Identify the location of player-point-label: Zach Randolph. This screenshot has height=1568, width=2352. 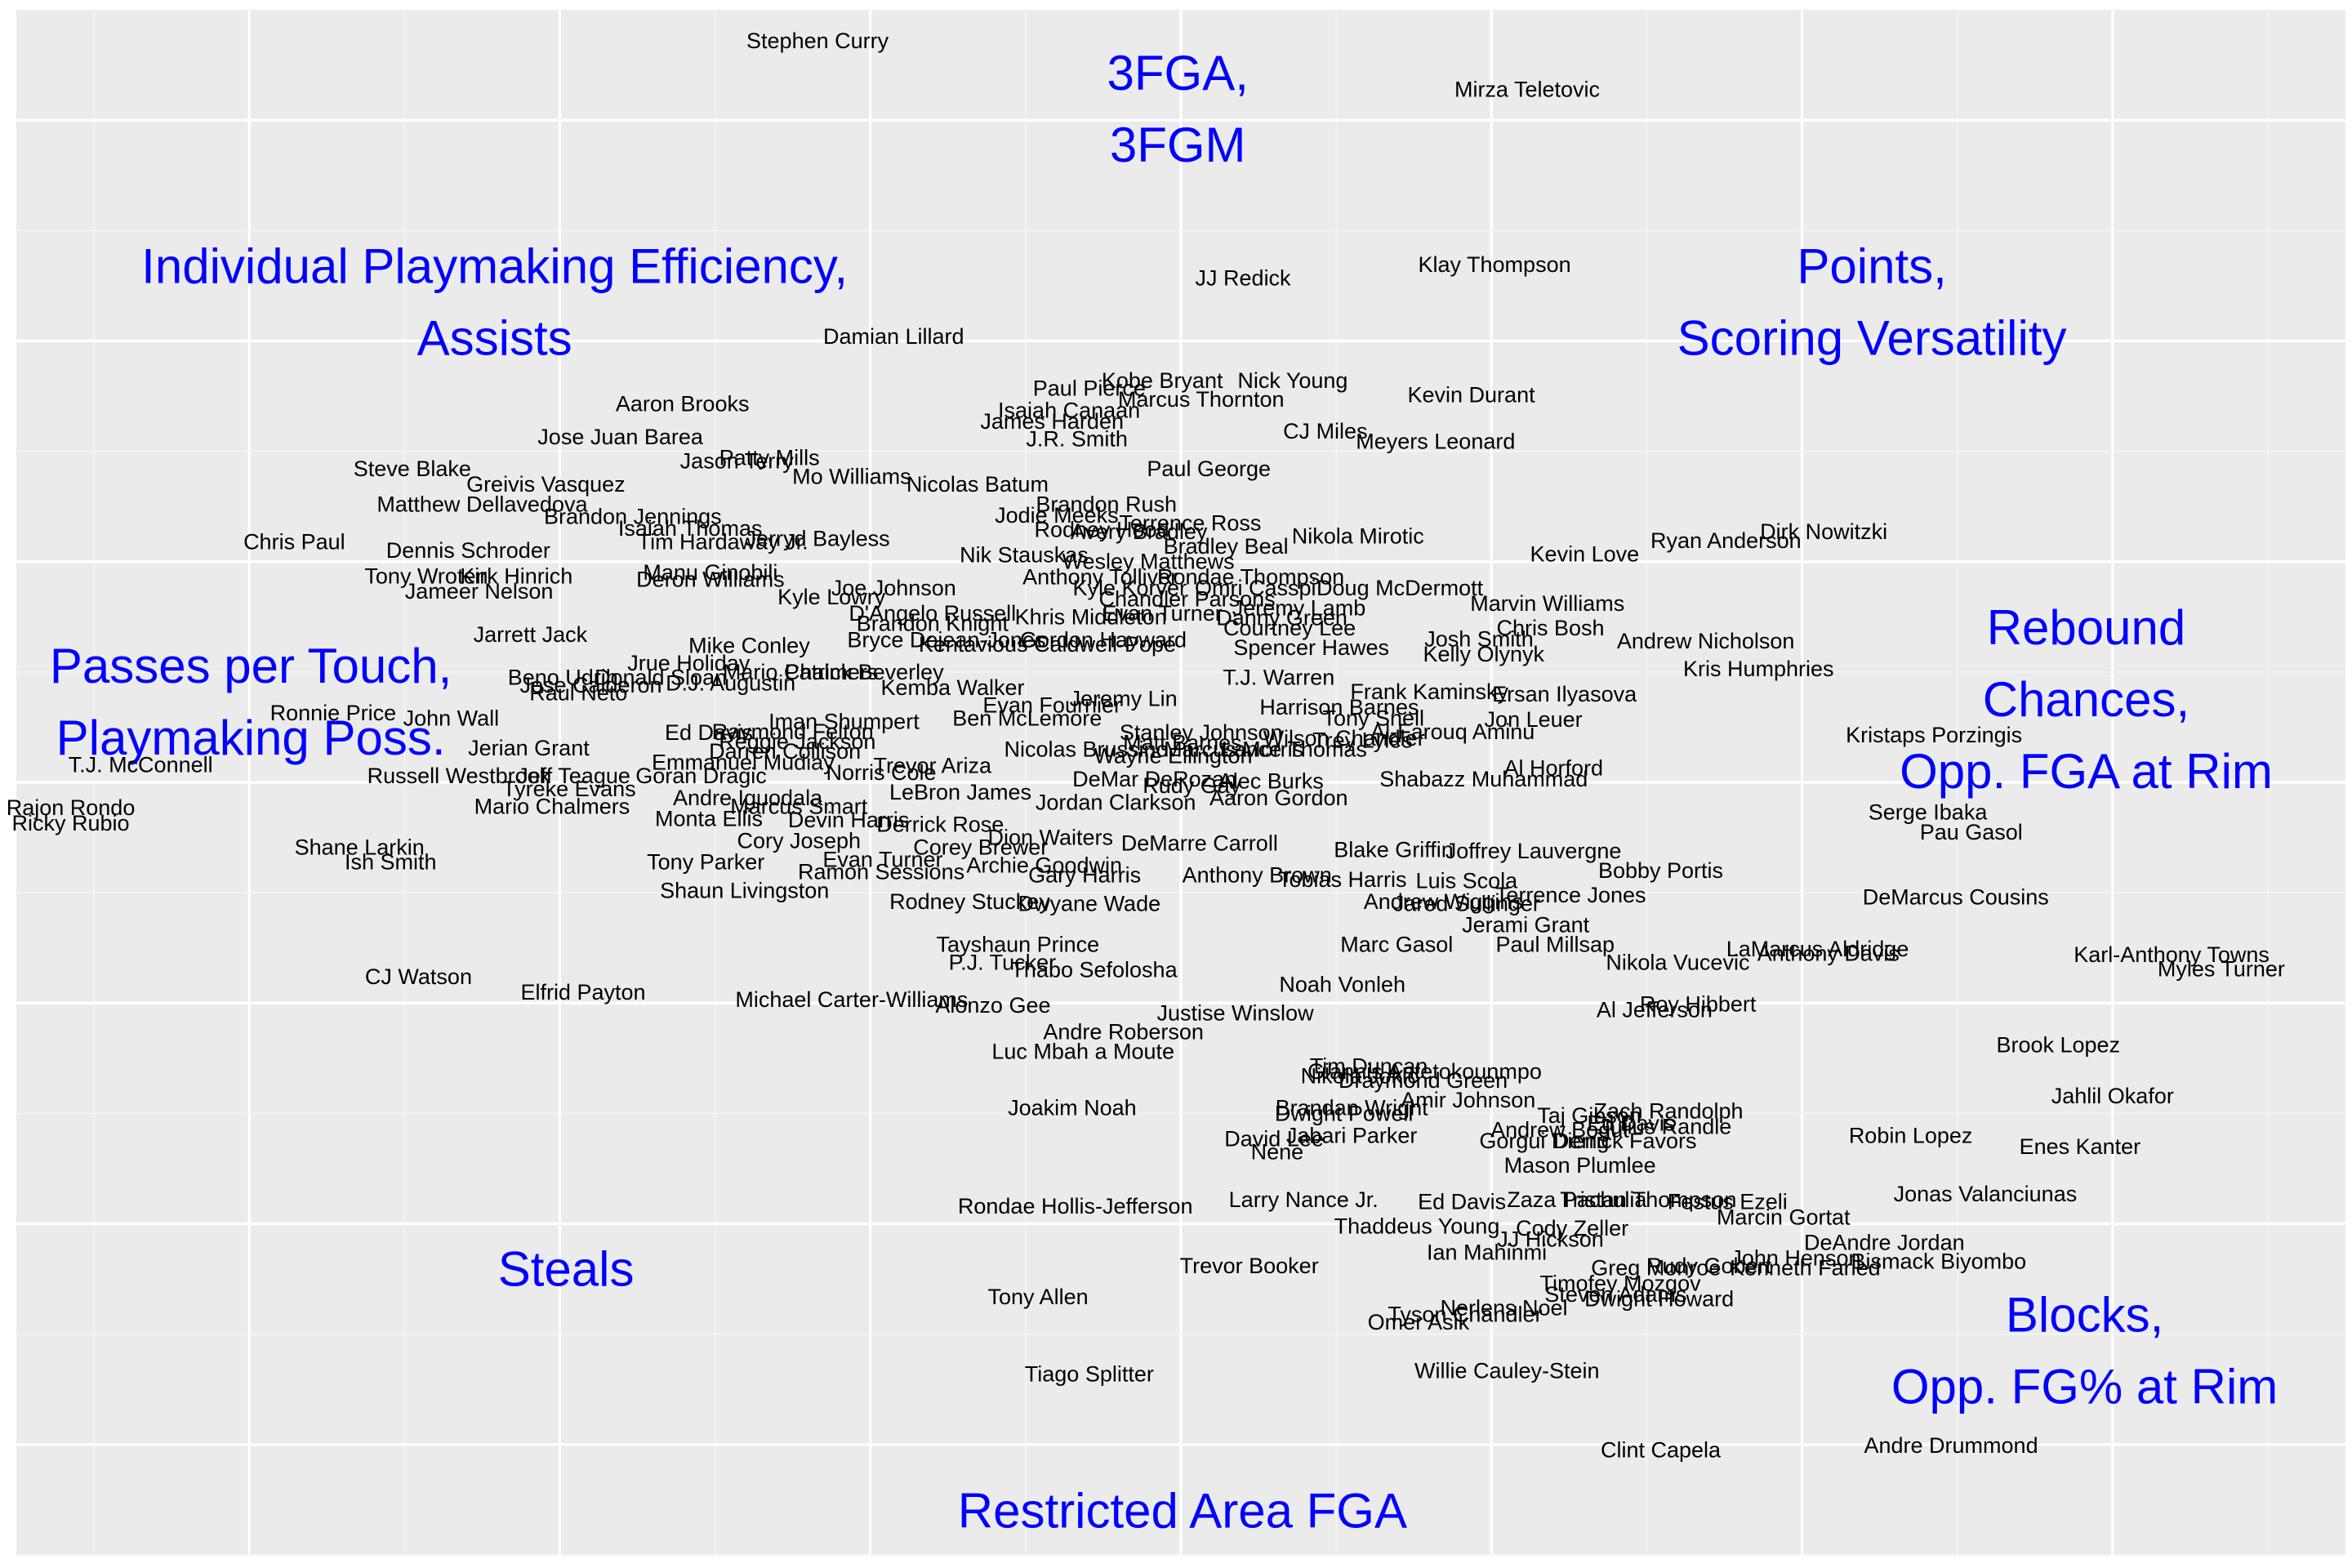
(1668, 1111).